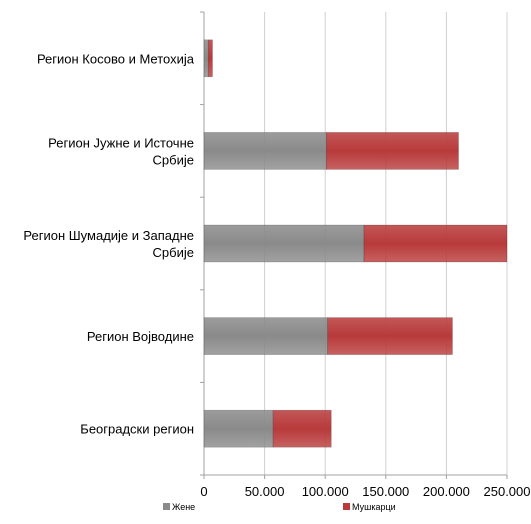 This screenshot has height=524, width=531. I want to click on category-label: Београдски регион, so click(137, 429).